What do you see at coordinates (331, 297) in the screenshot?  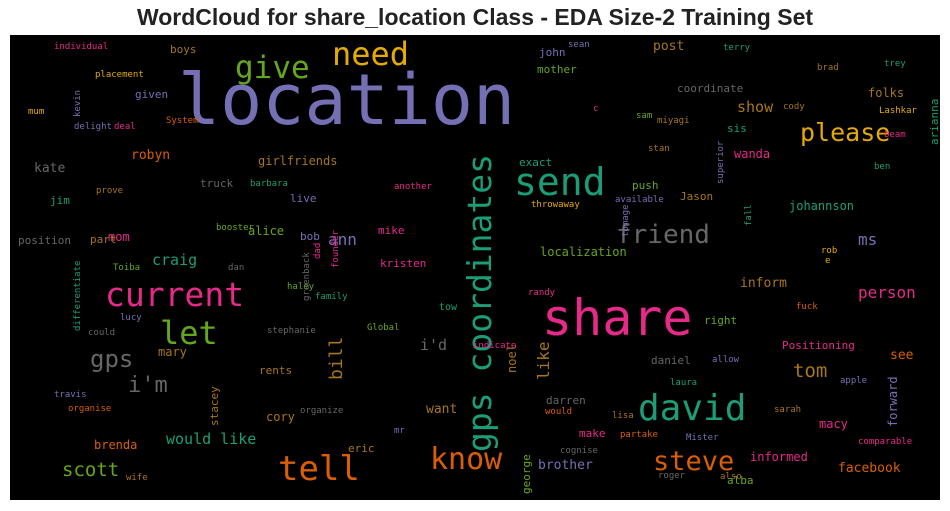 I see `word-family: family` at bounding box center [331, 297].